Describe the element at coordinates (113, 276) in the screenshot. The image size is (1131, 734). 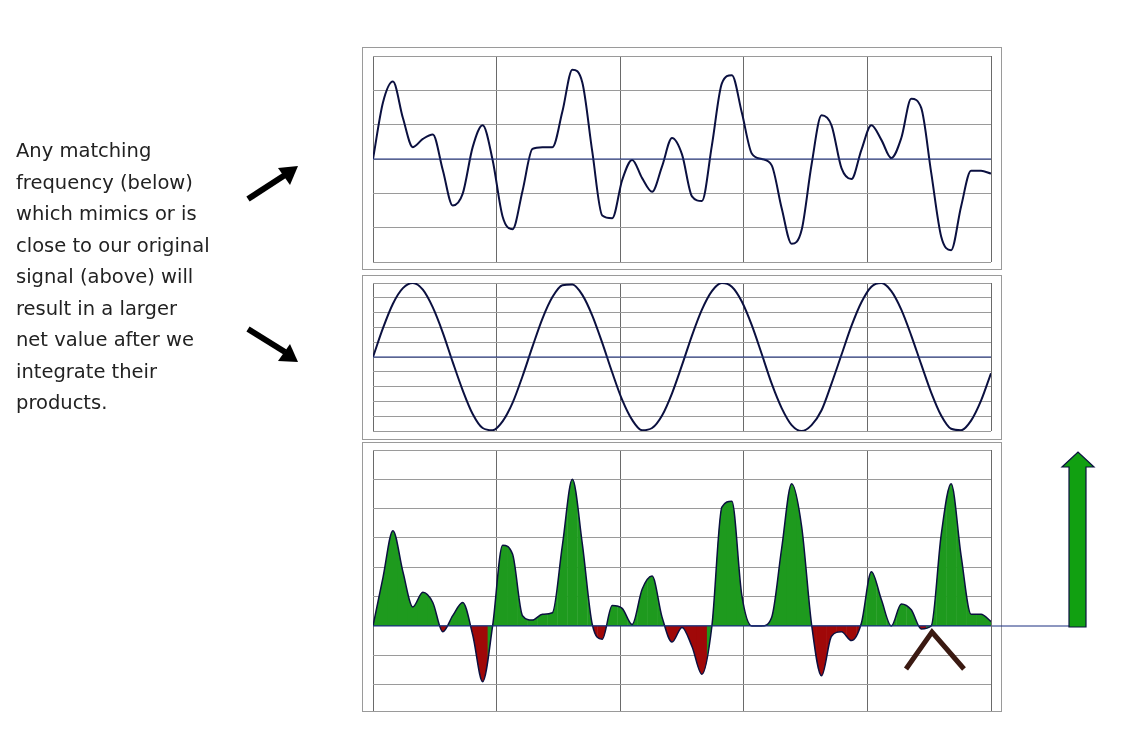
I see `text: Any matching frequency (below) which mimics or is close to our original signal (above) will result in a larger net value after we integrate their products.` at that location.